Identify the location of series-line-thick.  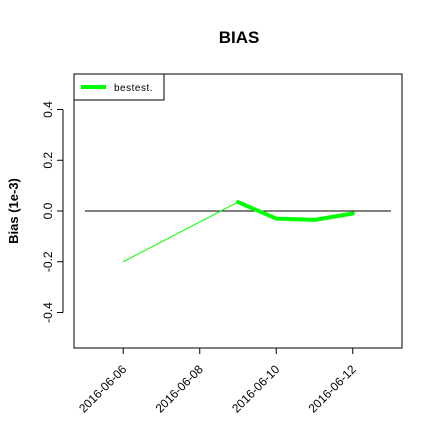
(295, 211).